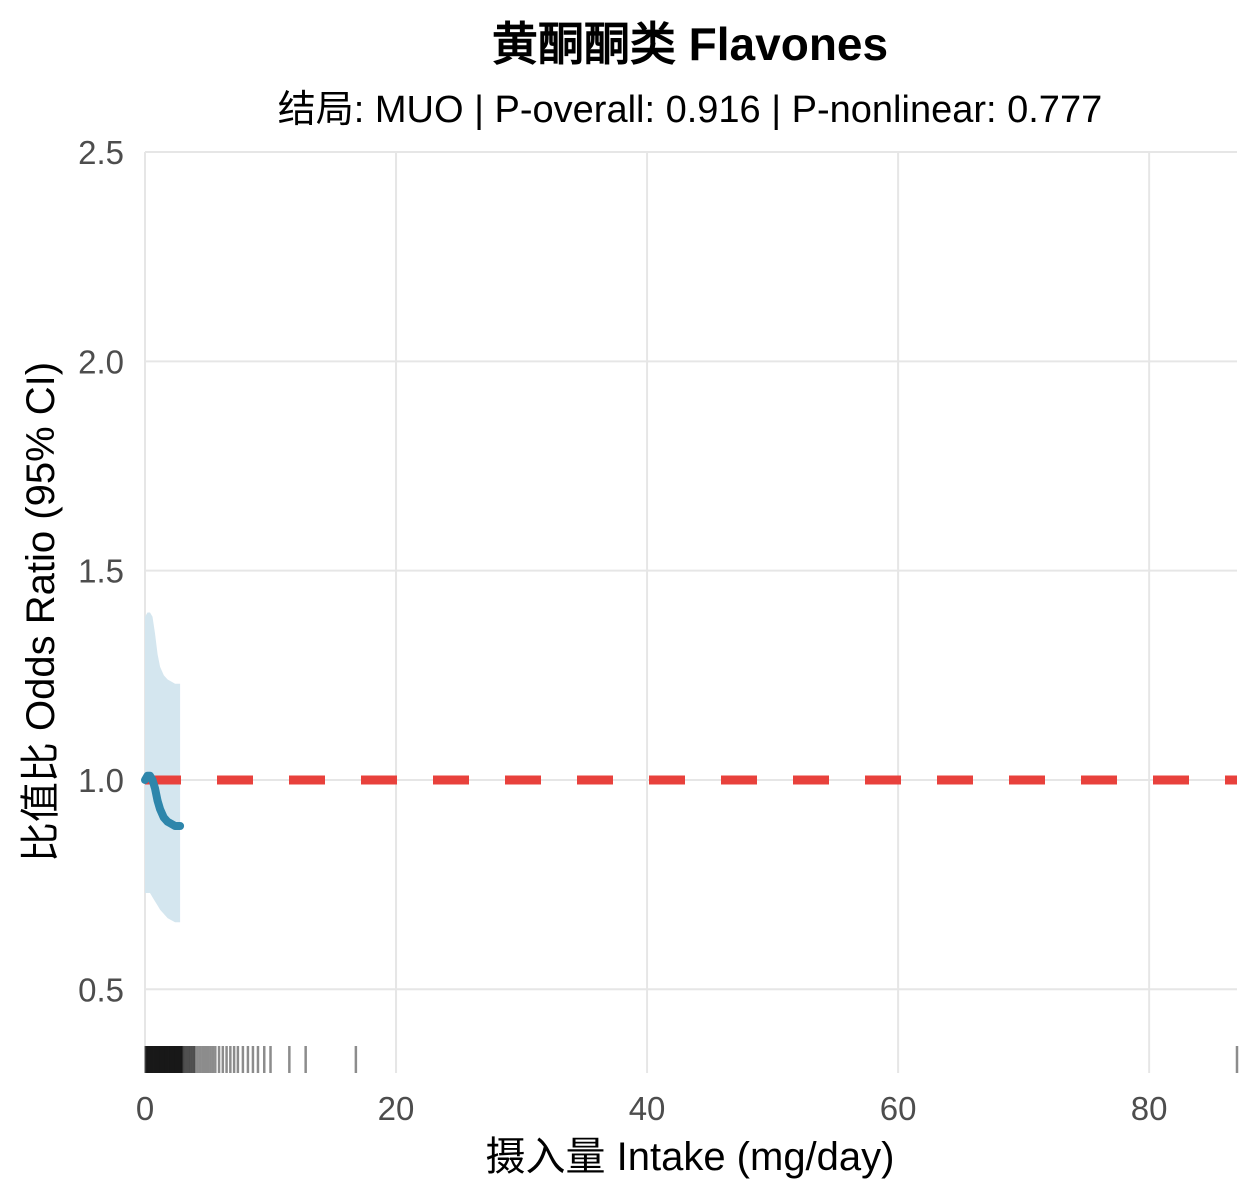 This screenshot has height=1200, width=1260. What do you see at coordinates (101, 780) in the screenshot?
I see `y-tick-label: 1.0` at bounding box center [101, 780].